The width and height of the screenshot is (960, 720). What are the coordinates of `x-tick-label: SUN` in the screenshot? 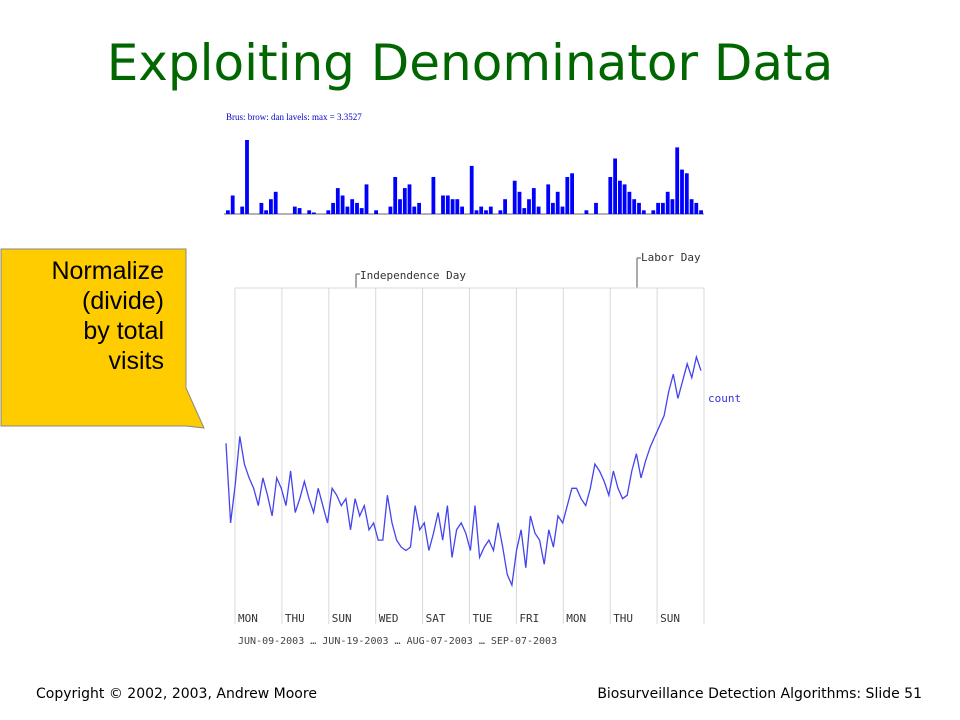 It's located at (342, 618).